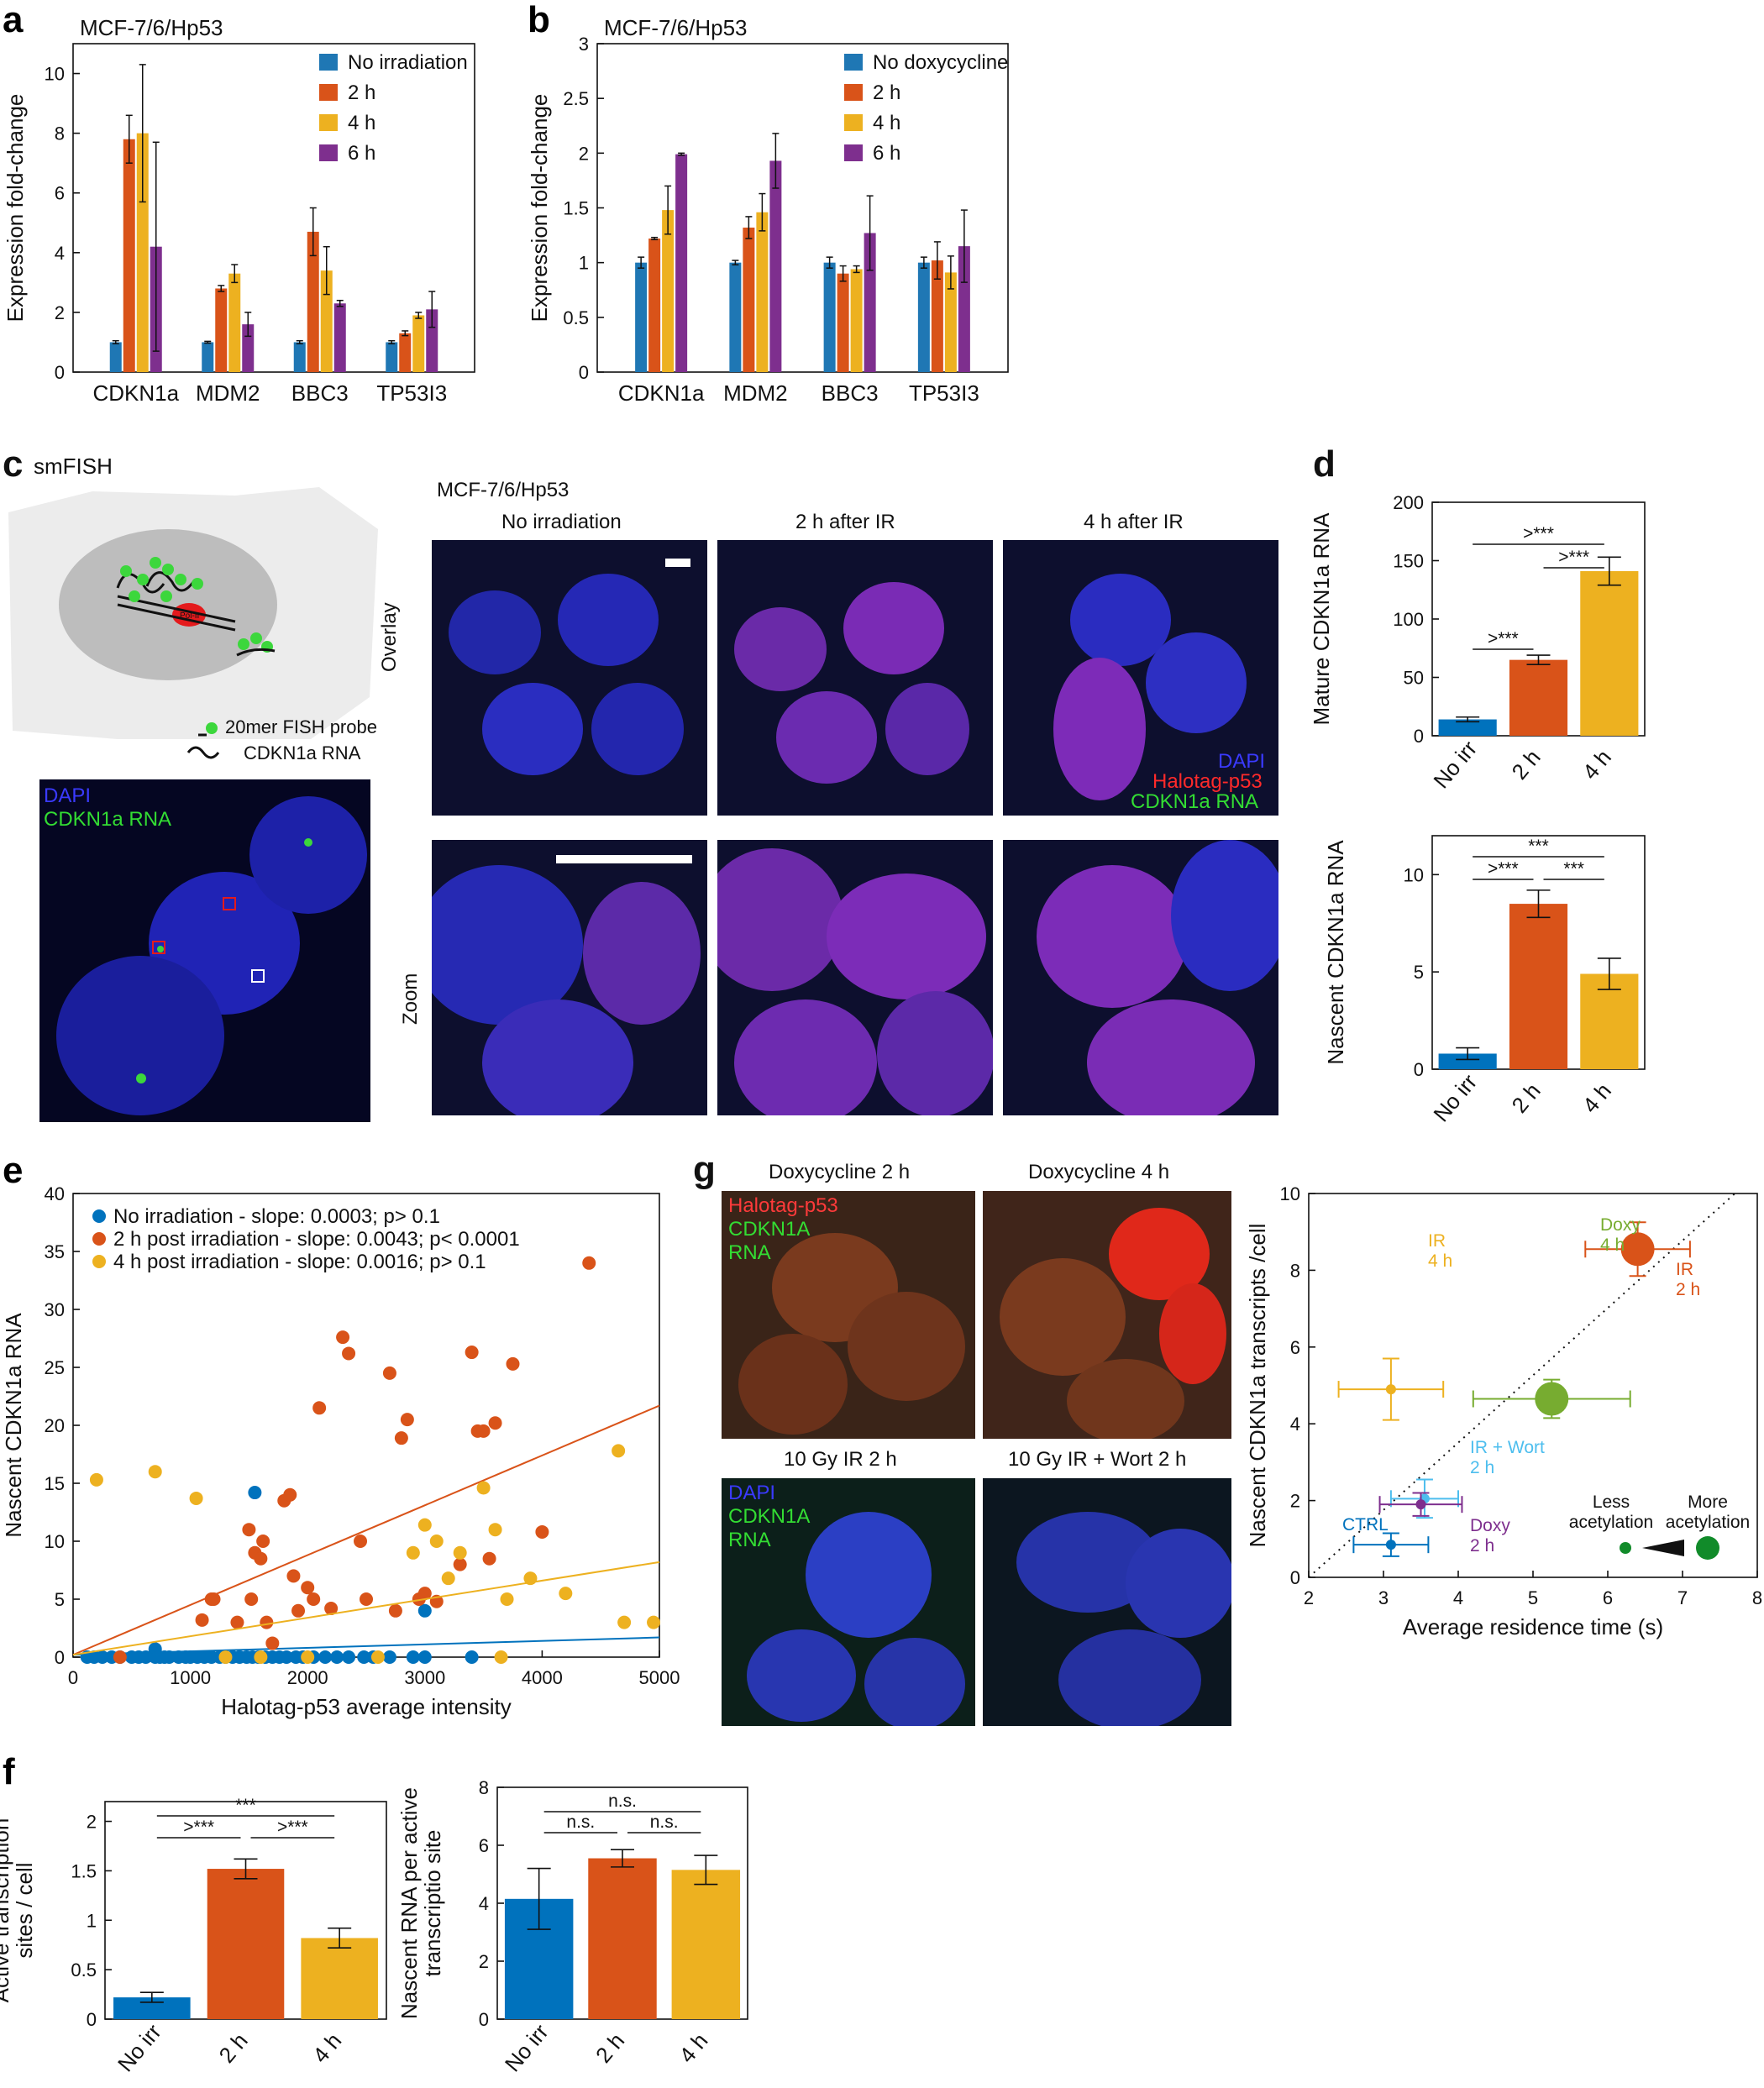 Image resolution: width=1764 pixels, height=2088 pixels. Describe the element at coordinates (1242, 761) in the screenshot. I see `overlay-legend-dapi: DAPI` at that location.